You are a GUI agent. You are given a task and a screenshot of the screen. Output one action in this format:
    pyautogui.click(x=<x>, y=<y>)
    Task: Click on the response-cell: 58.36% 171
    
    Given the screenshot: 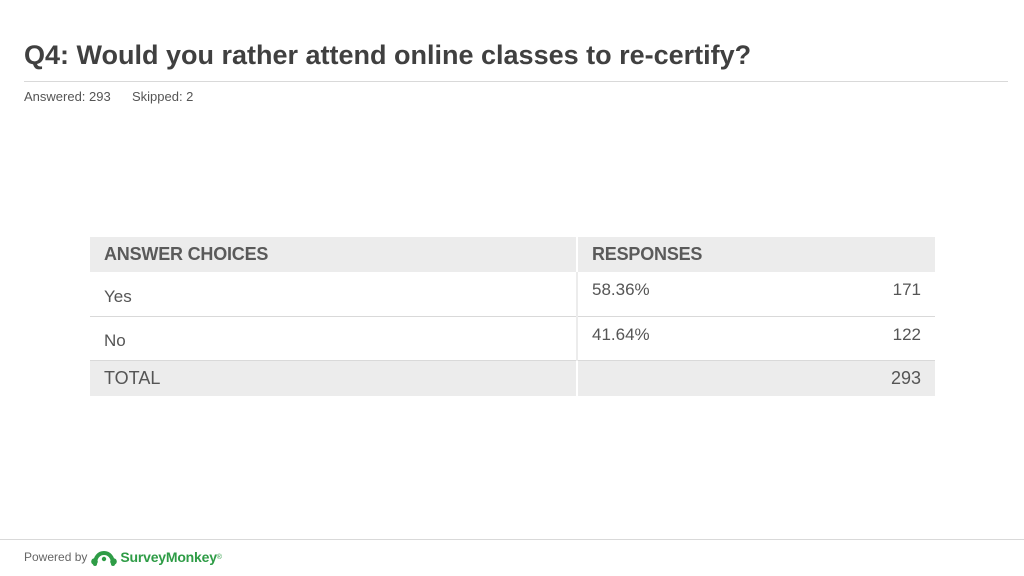 What is the action you would take?
    pyautogui.click(x=756, y=294)
    